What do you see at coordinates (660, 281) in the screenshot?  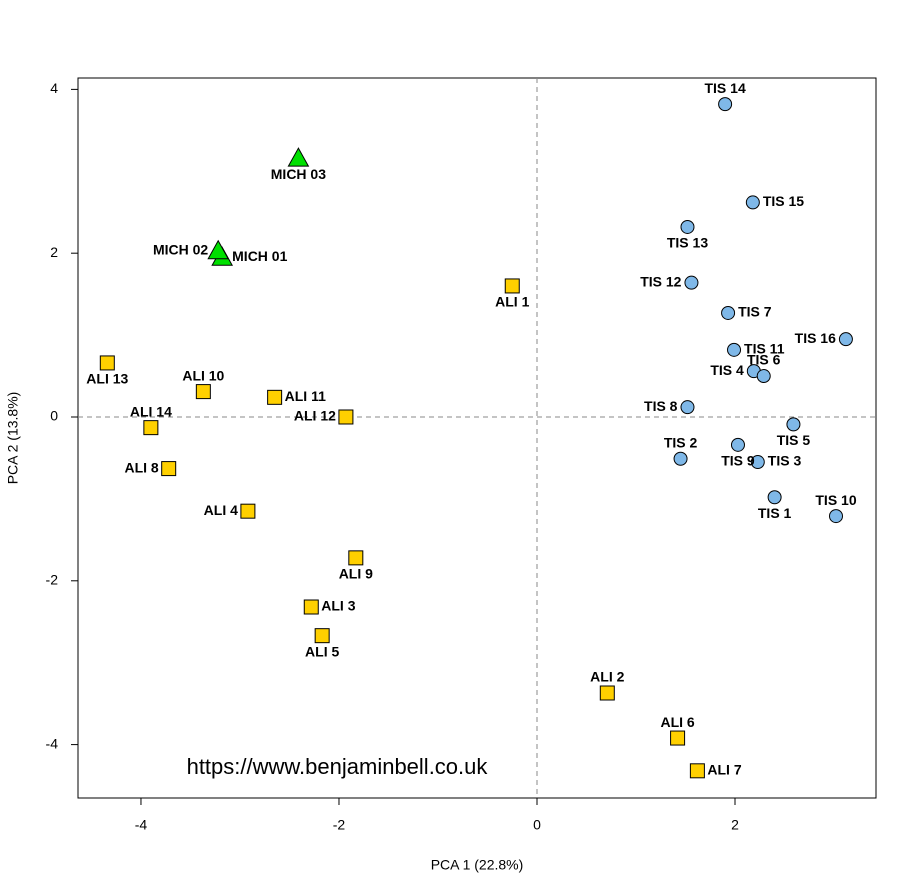 I see `point-label: TIS 12` at bounding box center [660, 281].